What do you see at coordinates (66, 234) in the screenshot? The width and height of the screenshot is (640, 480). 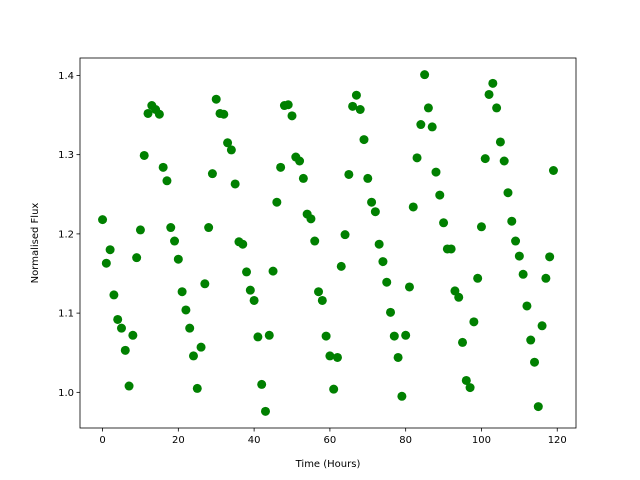 I see `y-tick-label: 1.2` at bounding box center [66, 234].